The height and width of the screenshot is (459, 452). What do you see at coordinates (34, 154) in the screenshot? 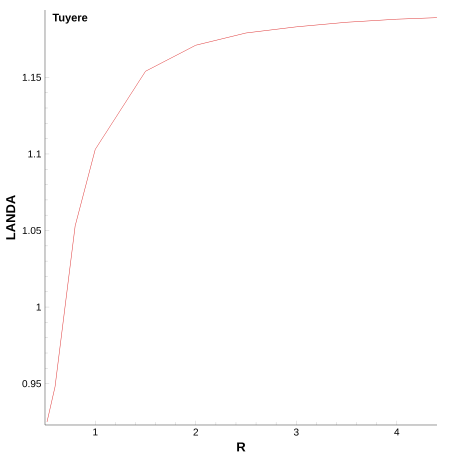
I see `y-tick-label: 1.1` at bounding box center [34, 154].